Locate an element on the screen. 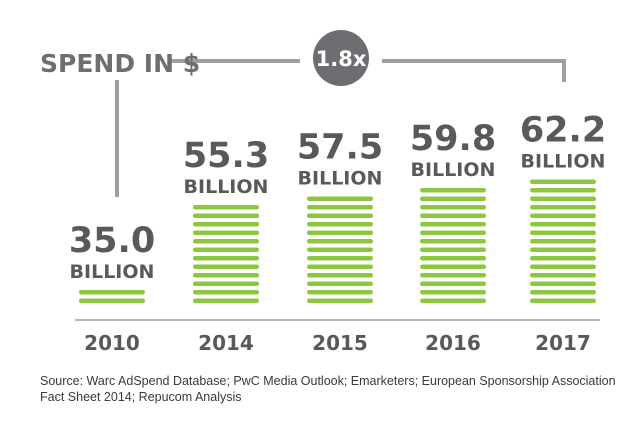  value-label: 62.2 is located at coordinates (563, 131).